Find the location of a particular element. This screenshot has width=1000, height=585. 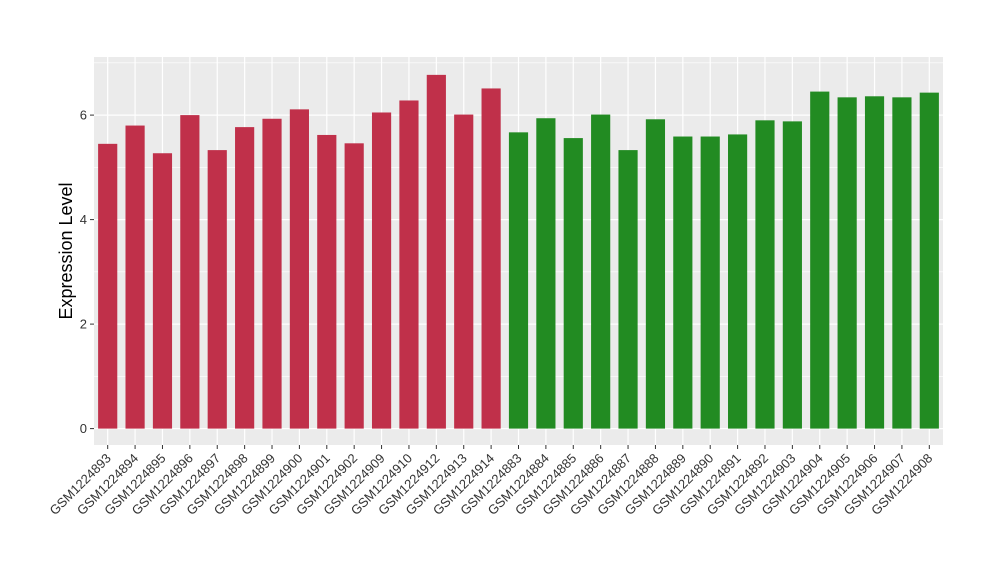

y-tick-label: 6 is located at coordinates (83, 115).